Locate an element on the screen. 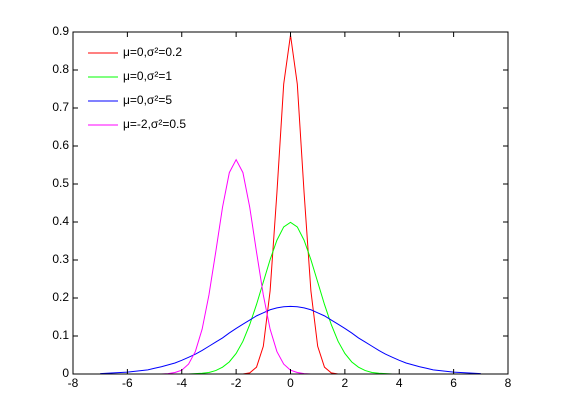  legend-label: μ=0,σ²=1 is located at coordinates (147, 76).